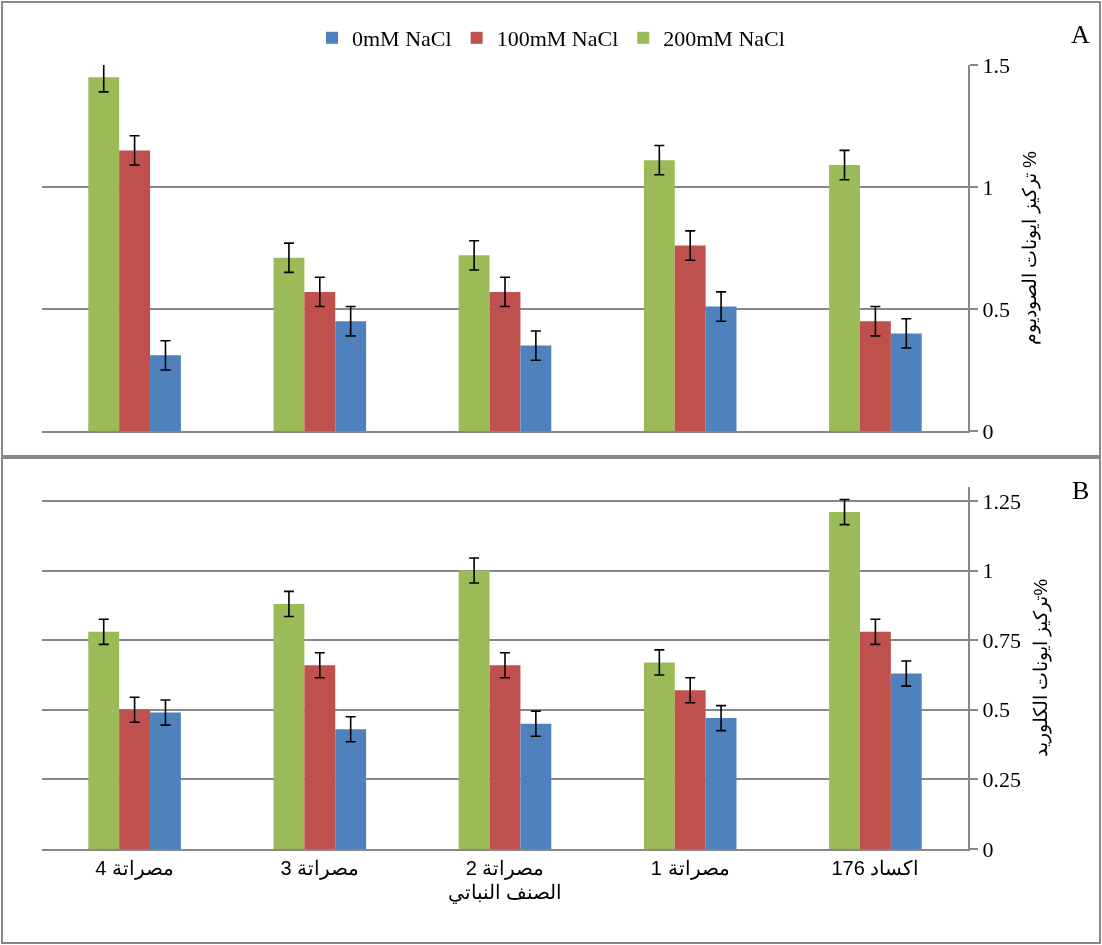 The height and width of the screenshot is (945, 1102). Describe the element at coordinates (1041, 668) in the screenshot. I see `y-axis-title: تركيز ايونات الكلوريد%` at that location.